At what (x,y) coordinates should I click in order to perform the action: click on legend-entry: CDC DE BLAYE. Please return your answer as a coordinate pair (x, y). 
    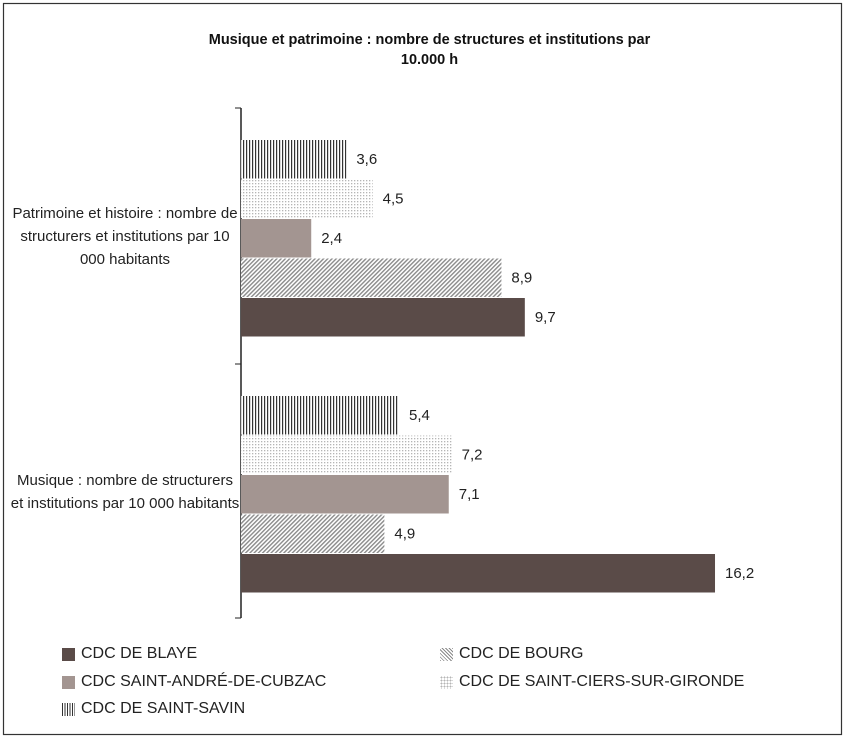
    Looking at the image, I should click on (129, 654).